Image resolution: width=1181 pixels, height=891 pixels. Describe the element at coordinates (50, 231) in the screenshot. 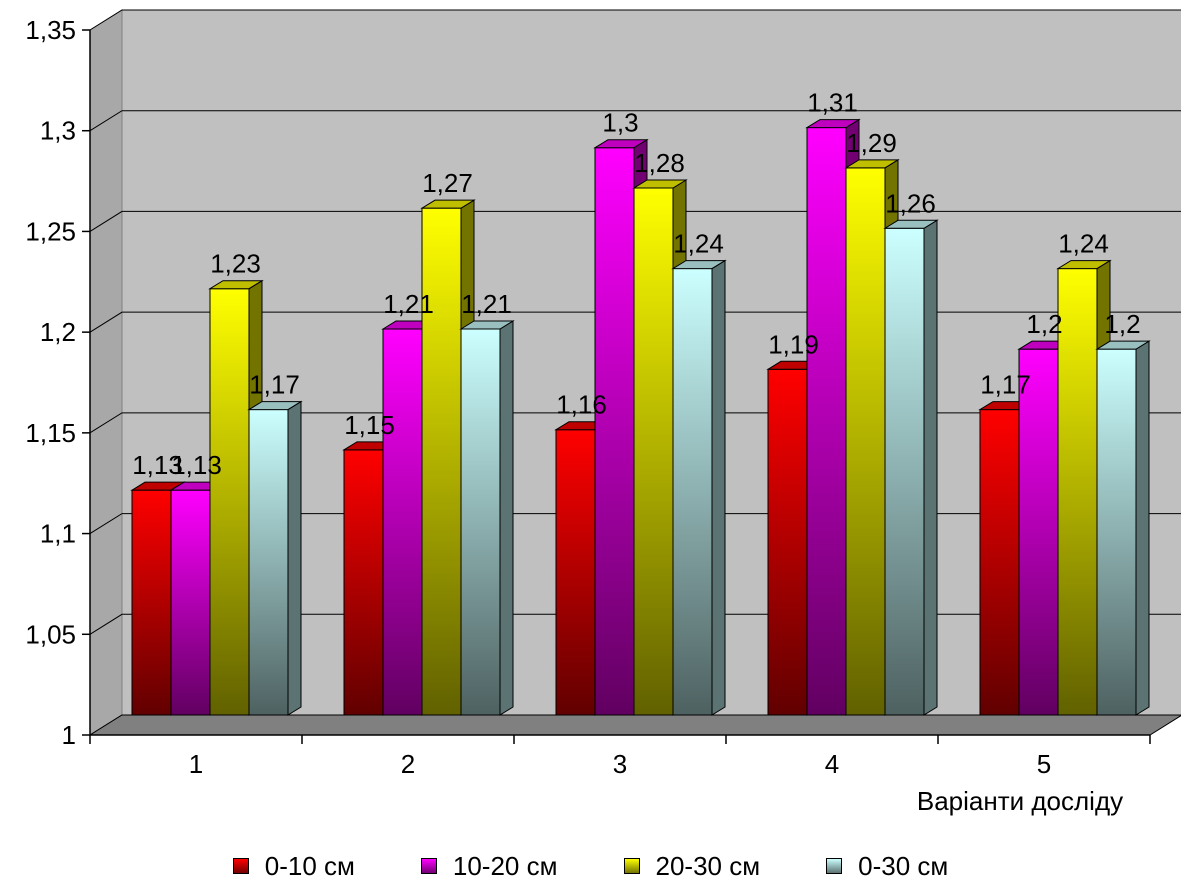

I see `y-tick-label: 1,25` at that location.